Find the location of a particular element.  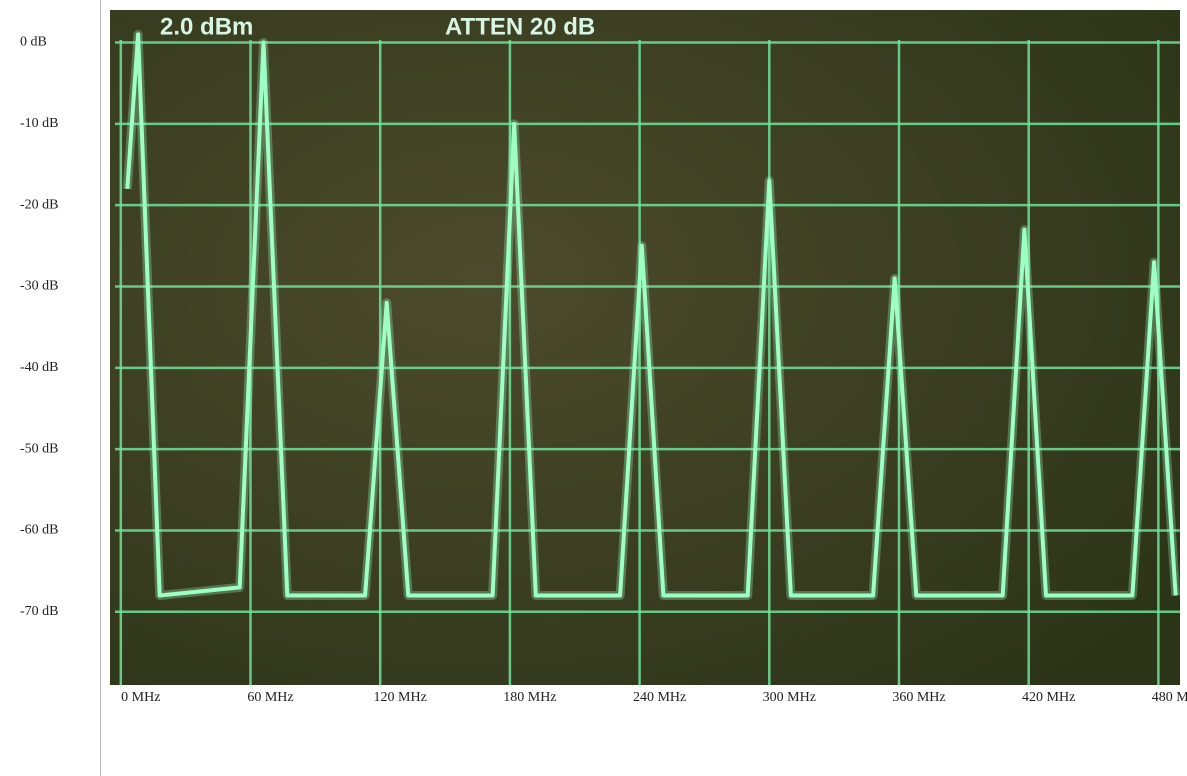

x-tick-label: 120 MHz is located at coordinates (400, 697).